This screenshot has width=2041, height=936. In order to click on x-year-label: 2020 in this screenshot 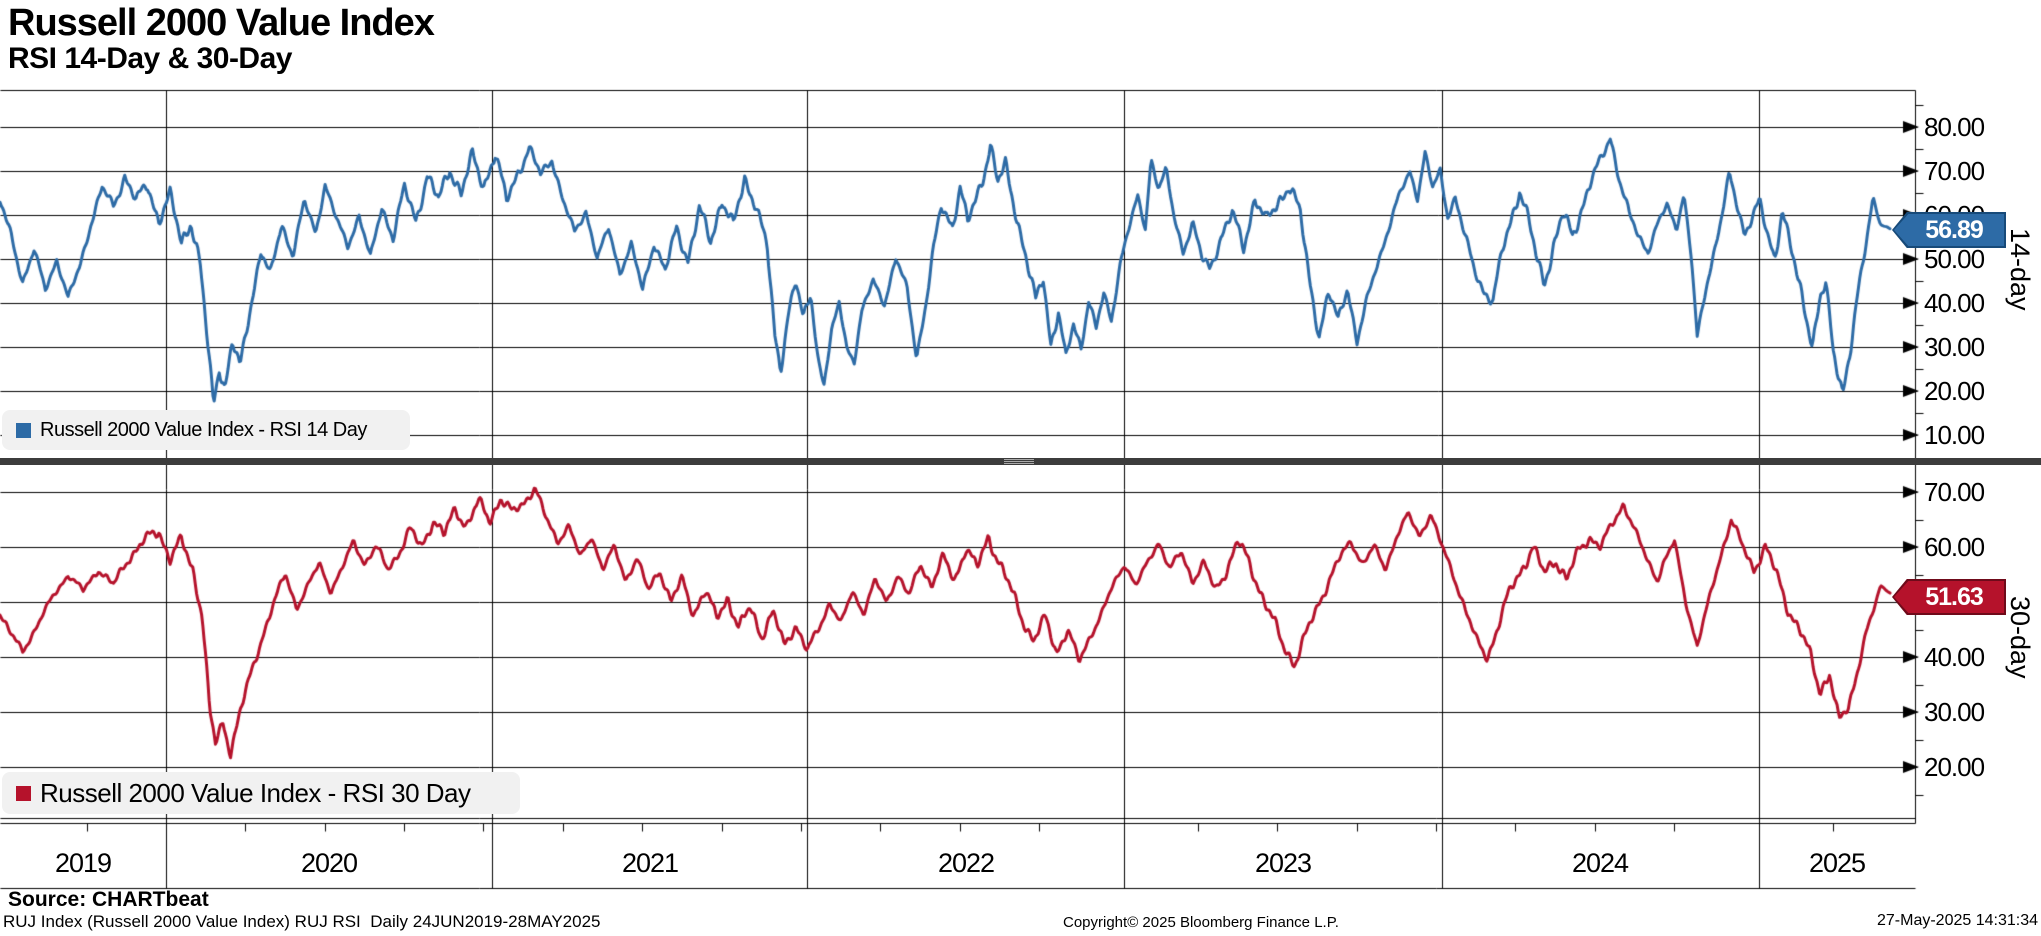, I will do `click(329, 863)`.